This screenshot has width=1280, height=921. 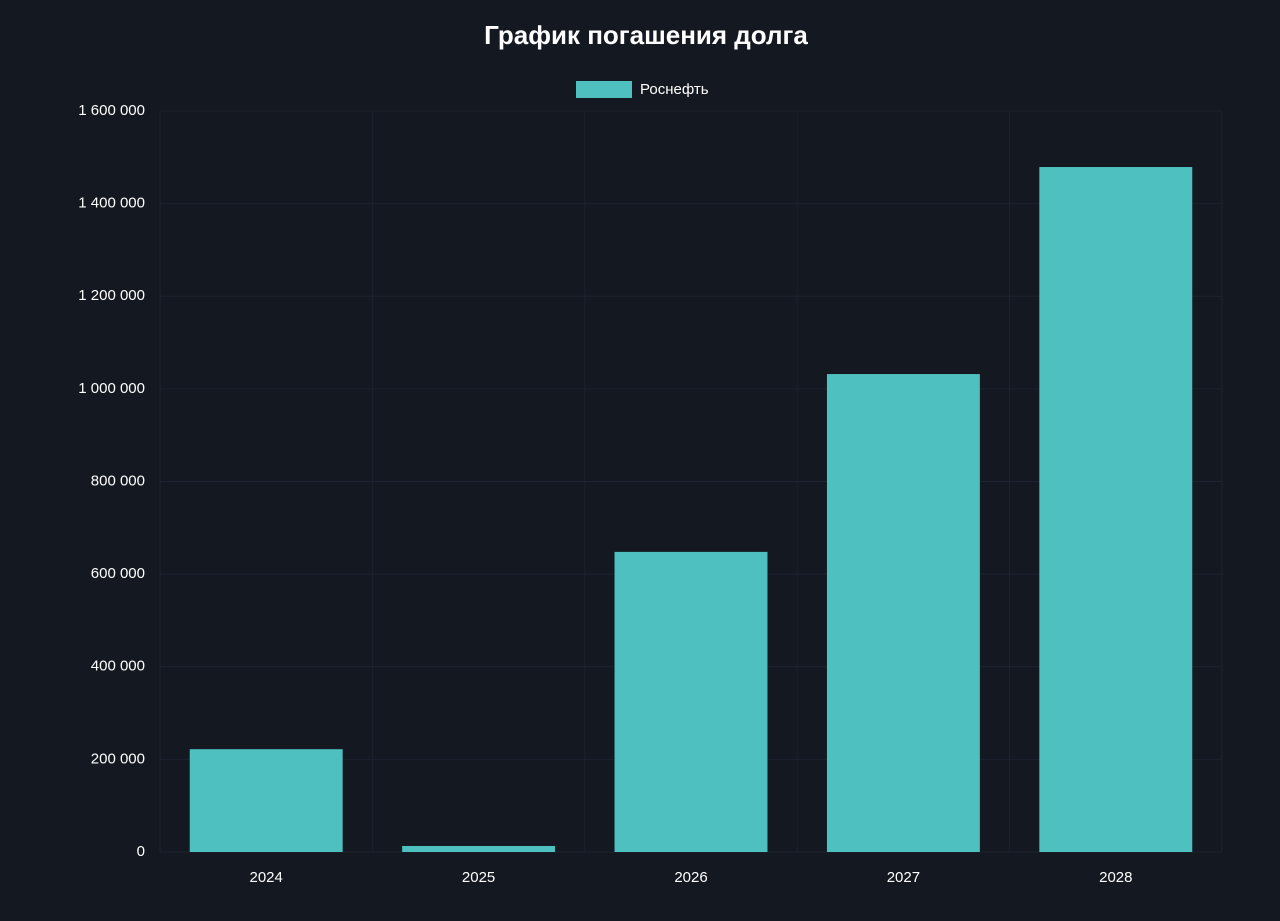 I want to click on x-tick-label: 2025, so click(x=478, y=877).